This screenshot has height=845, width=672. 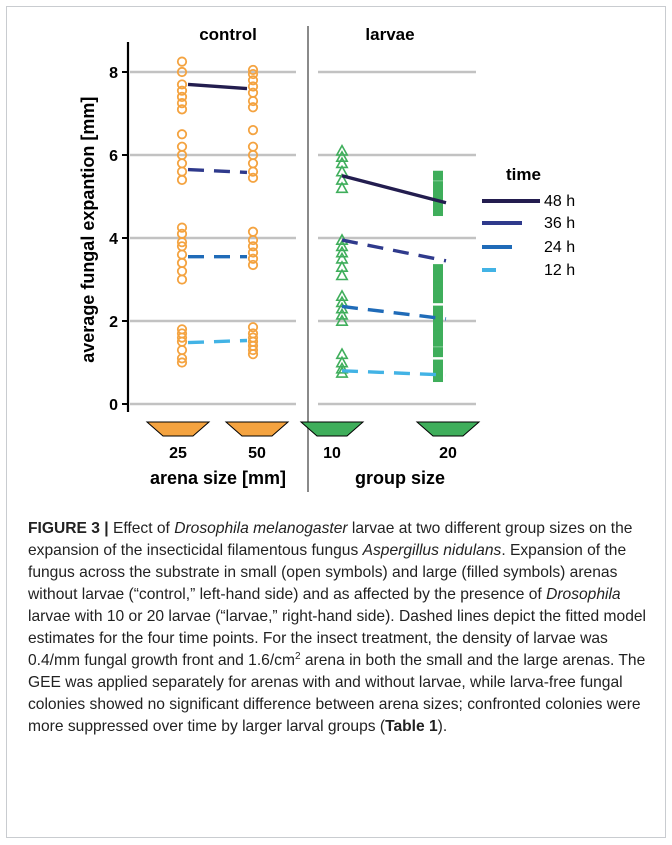 What do you see at coordinates (141, 528) in the screenshot?
I see `caption-text: Effect of` at bounding box center [141, 528].